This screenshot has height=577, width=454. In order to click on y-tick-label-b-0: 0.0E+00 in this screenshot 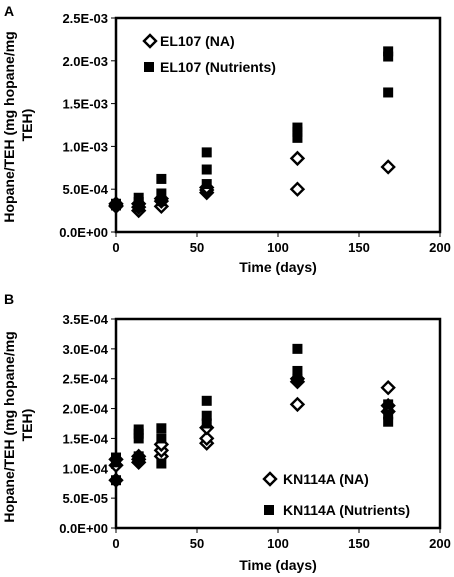, I will do `click(83, 528)`.